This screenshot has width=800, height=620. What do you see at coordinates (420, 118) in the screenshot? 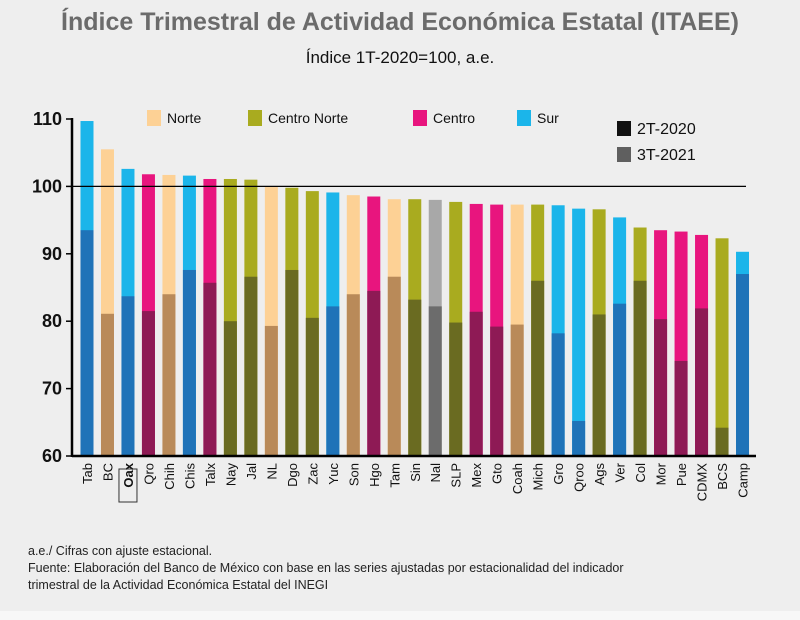
I see `legend-swatch-centro` at bounding box center [420, 118].